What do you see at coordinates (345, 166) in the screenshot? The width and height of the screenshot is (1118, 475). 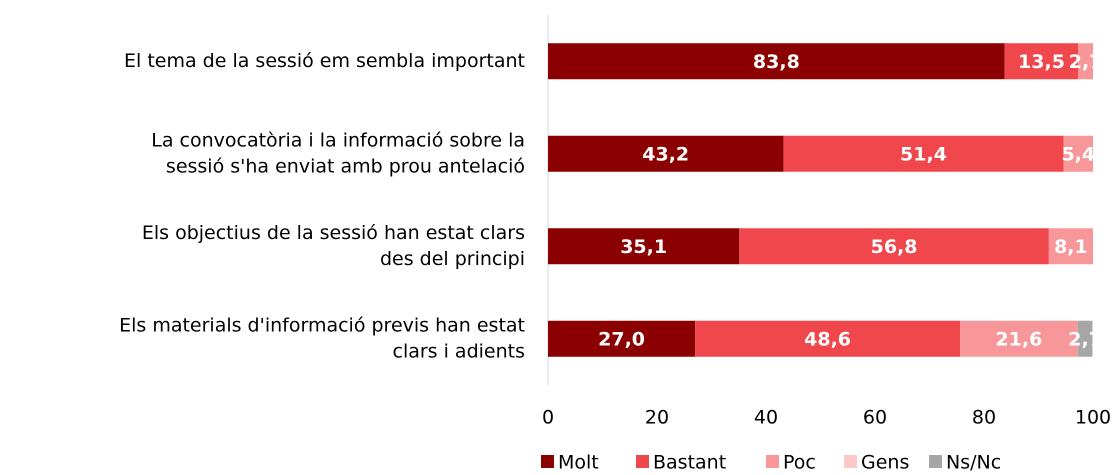 I see `category-label: sessió s'ha enviat amb prou antelació` at bounding box center [345, 166].